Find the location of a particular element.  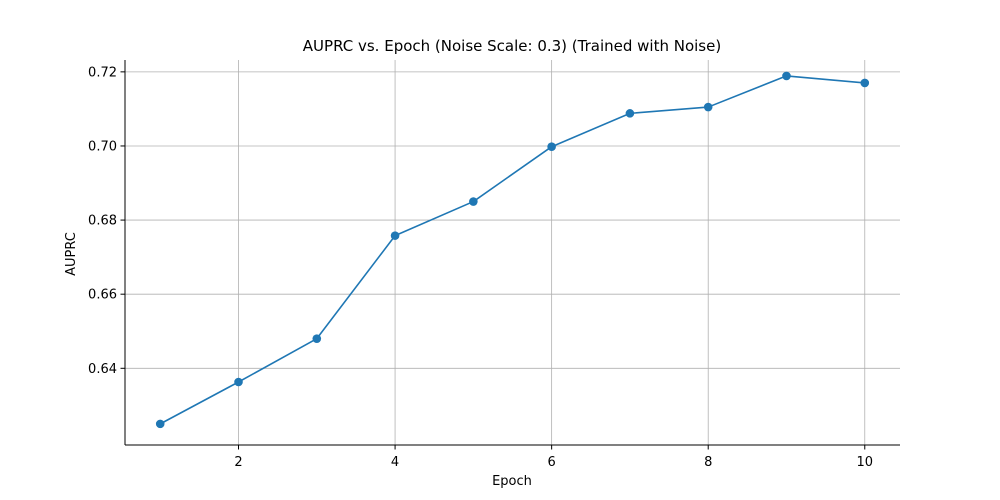

y-tick-label: 0.72 is located at coordinates (102, 72).